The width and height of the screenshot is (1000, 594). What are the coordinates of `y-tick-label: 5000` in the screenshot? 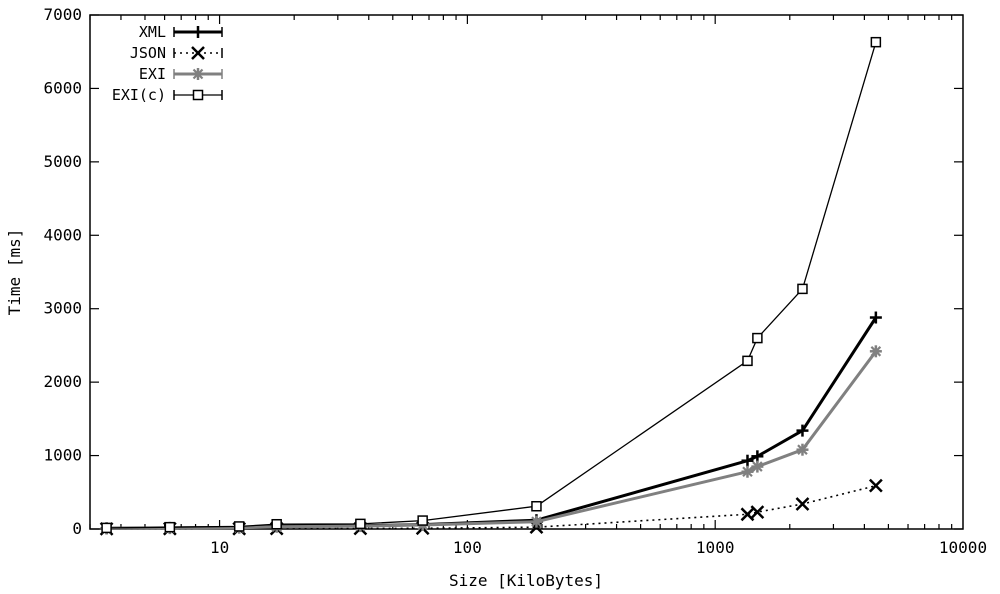 It's located at (62, 161).